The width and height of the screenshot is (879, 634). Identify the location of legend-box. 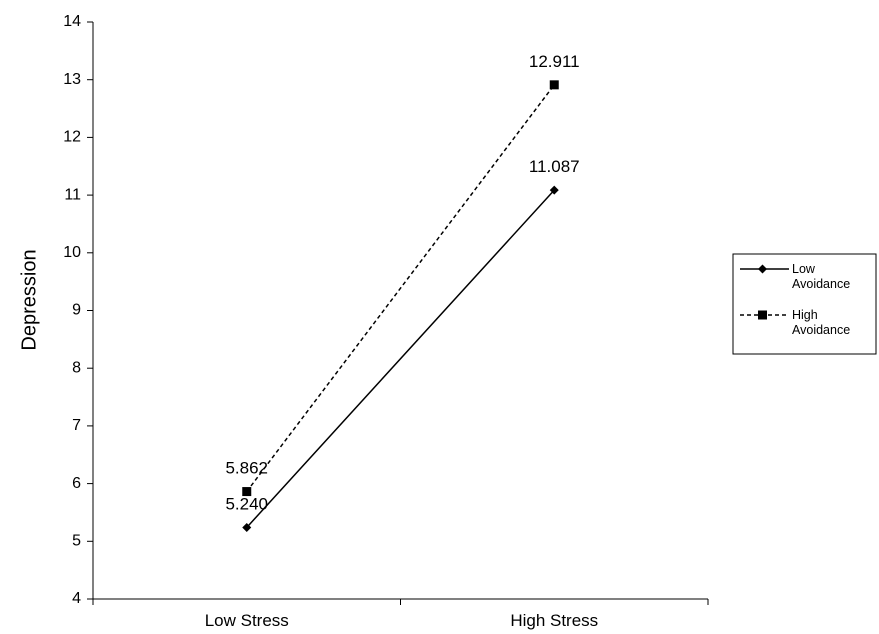
(804, 304).